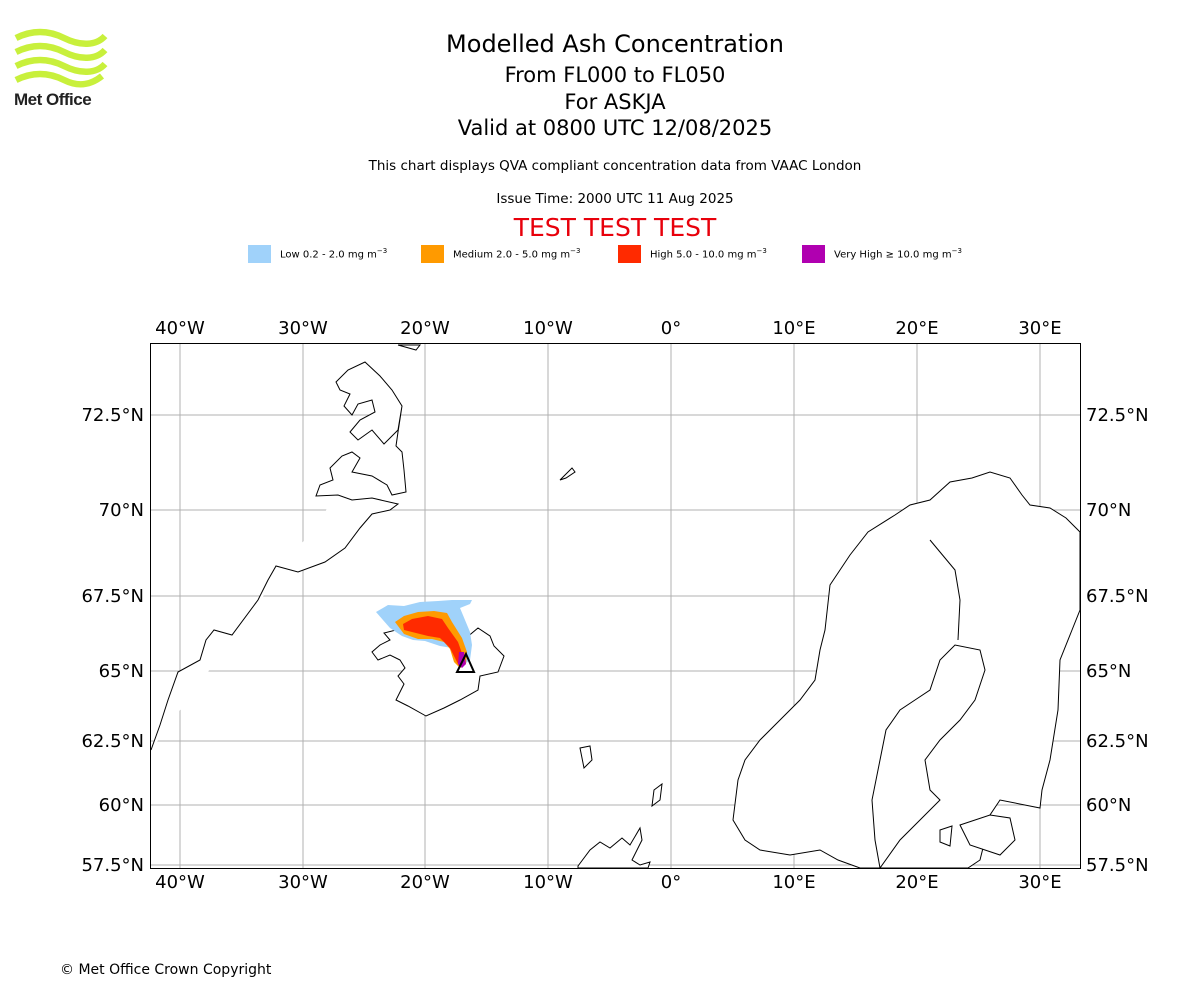 The height and width of the screenshot is (1000, 1200). What do you see at coordinates (987, 835) in the screenshot?
I see `saaremaa-coast` at bounding box center [987, 835].